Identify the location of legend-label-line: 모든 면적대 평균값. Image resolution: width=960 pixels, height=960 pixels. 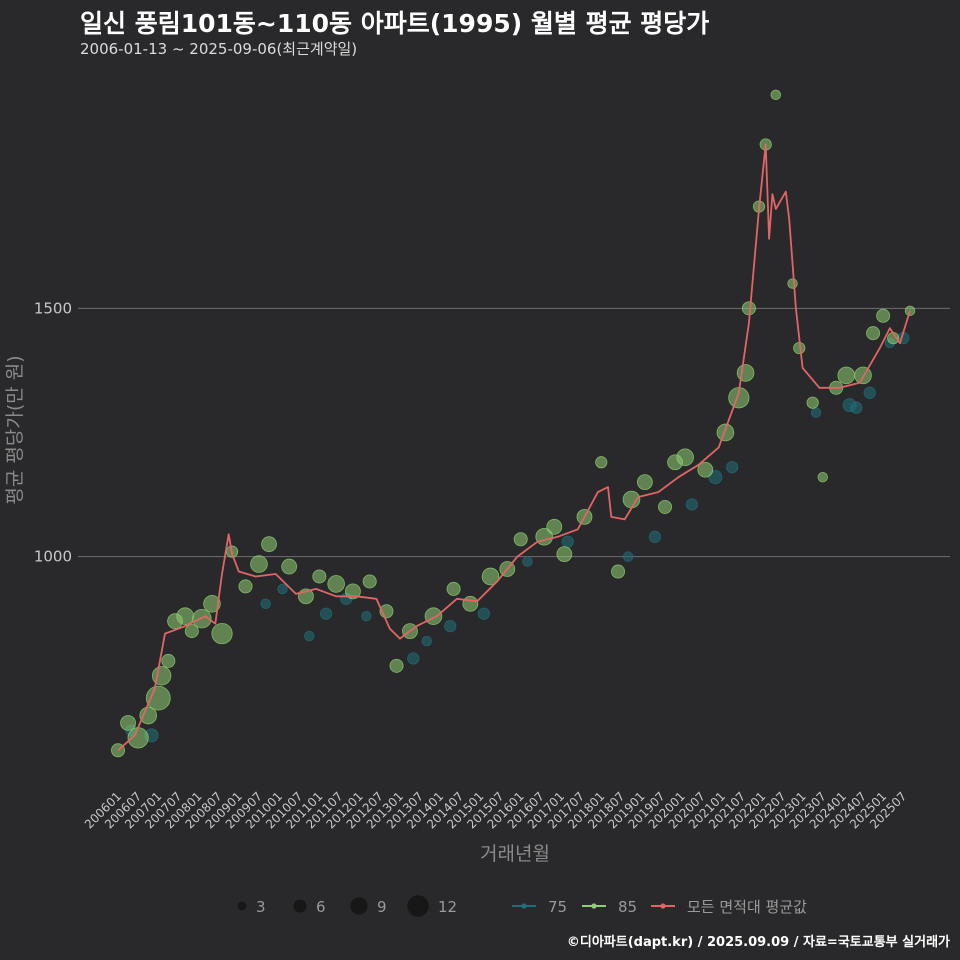
(747, 907).